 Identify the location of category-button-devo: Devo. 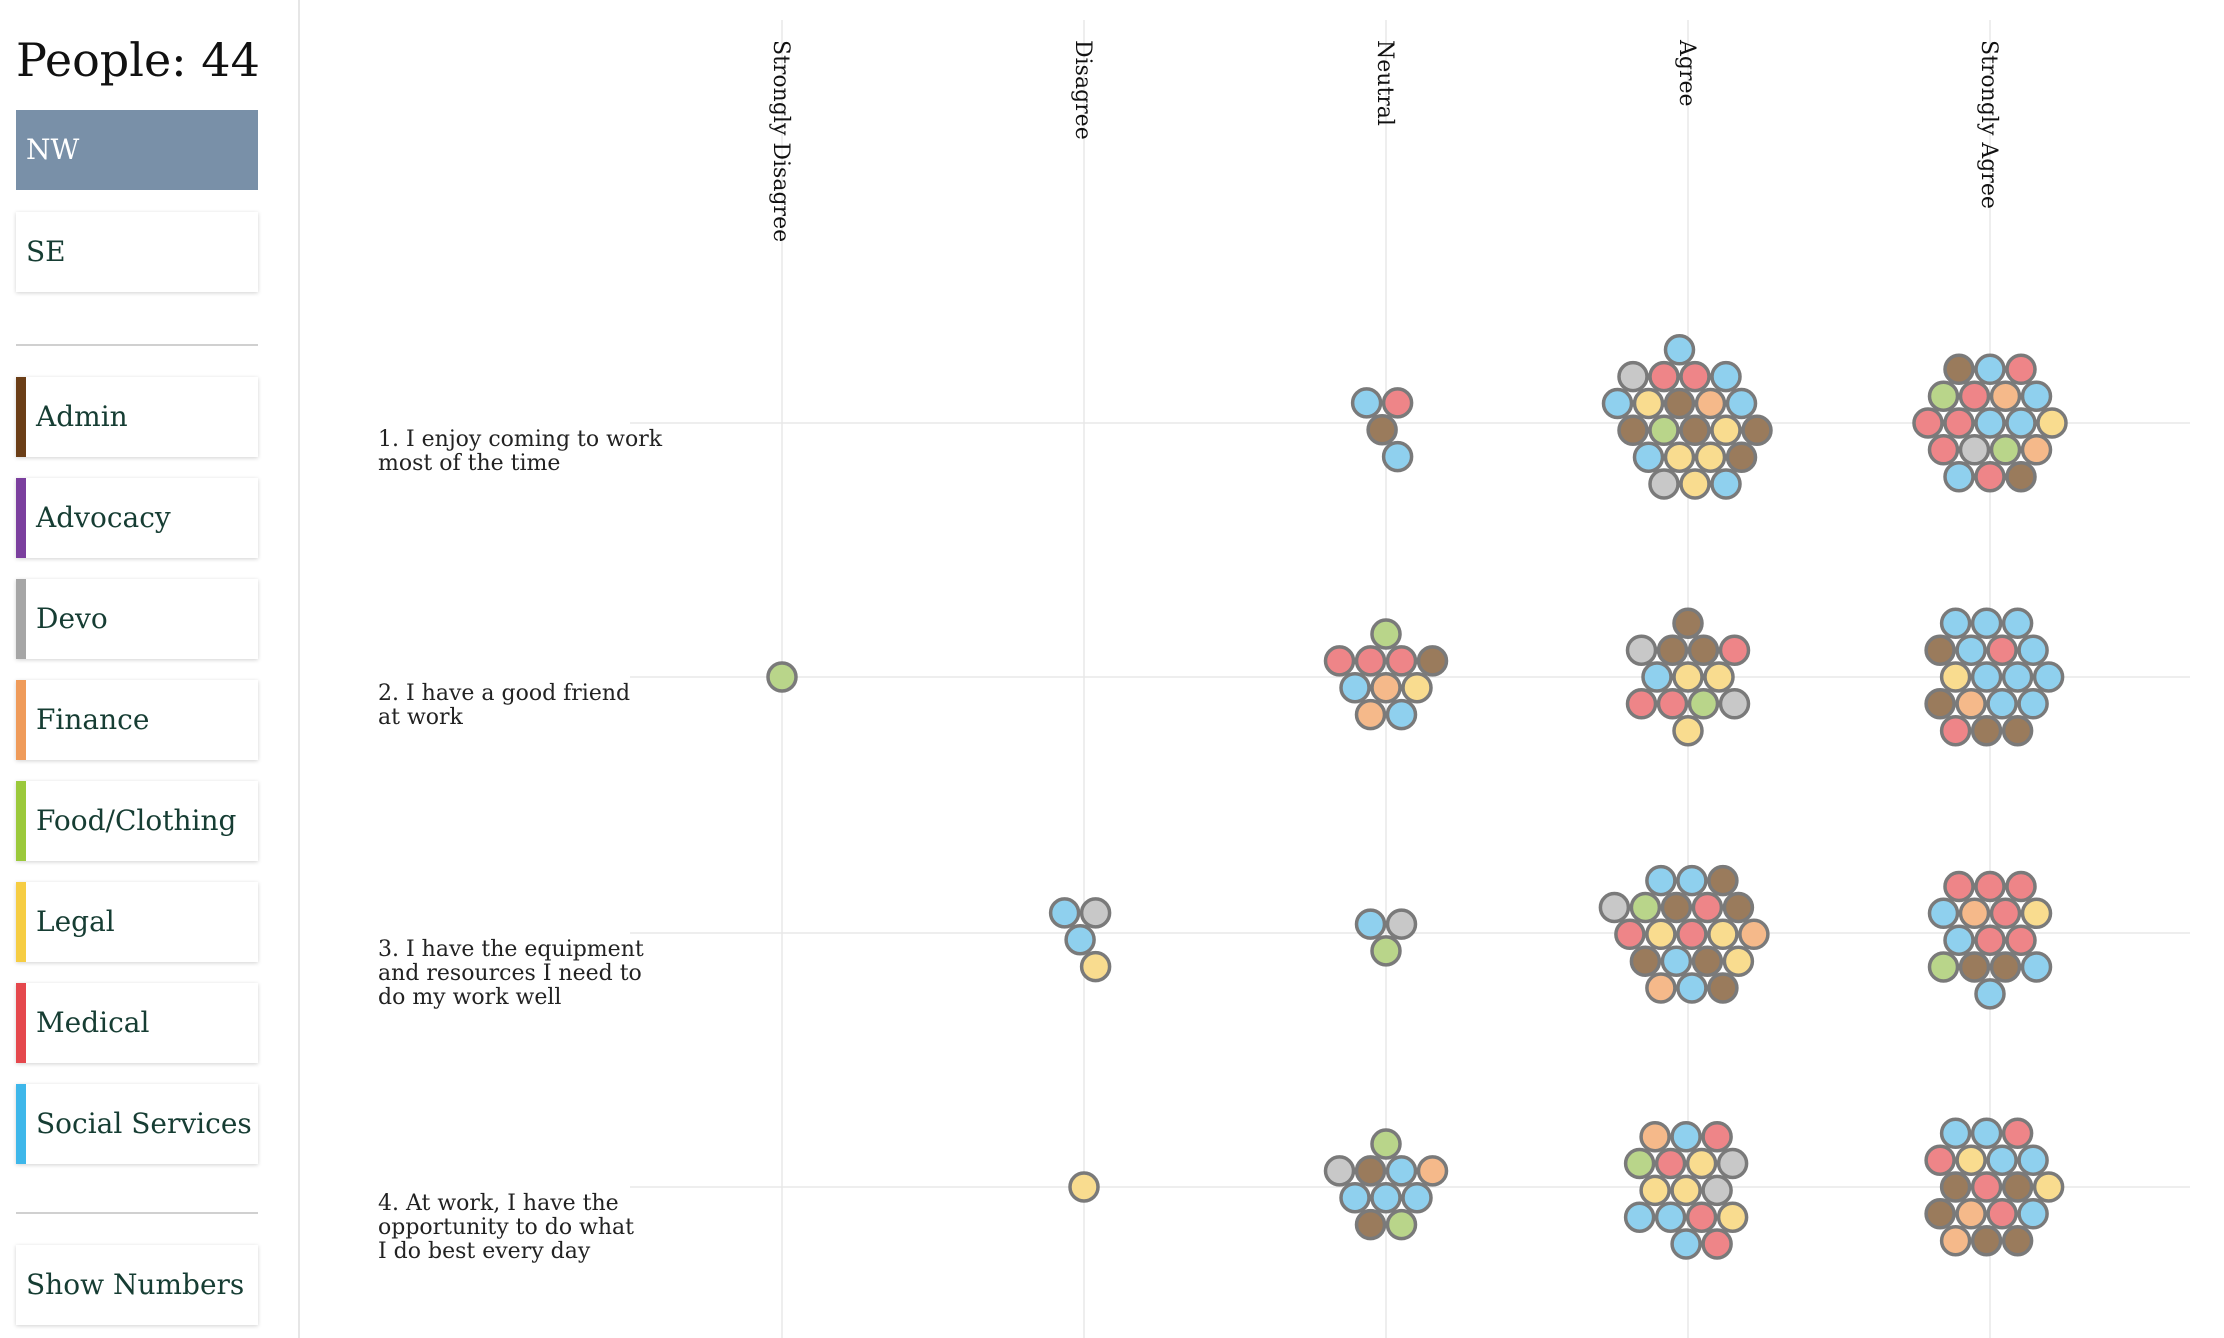
(137, 619).